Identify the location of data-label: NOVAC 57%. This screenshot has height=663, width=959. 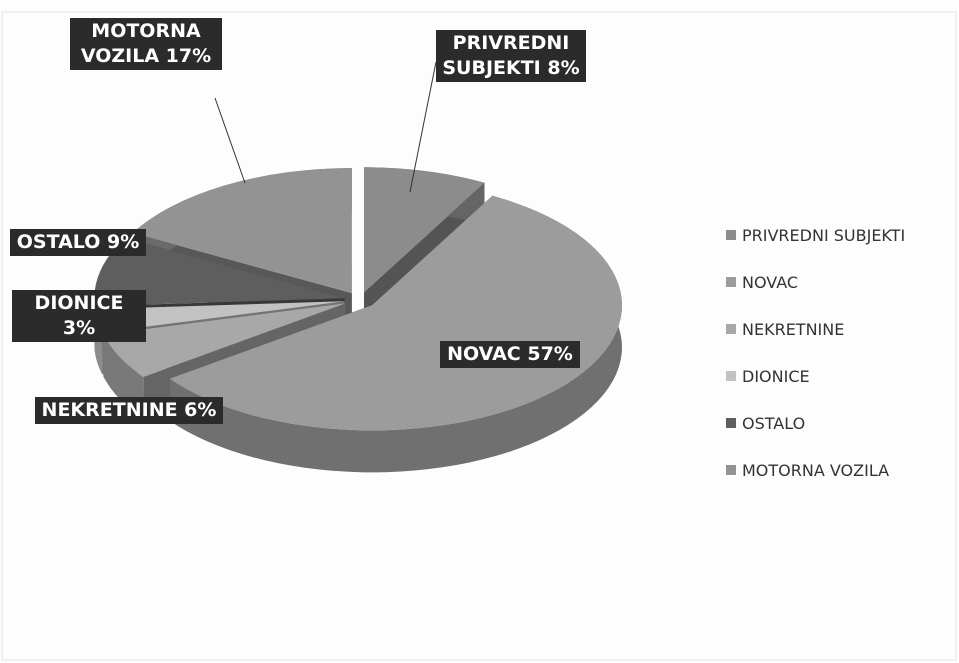
(510, 354).